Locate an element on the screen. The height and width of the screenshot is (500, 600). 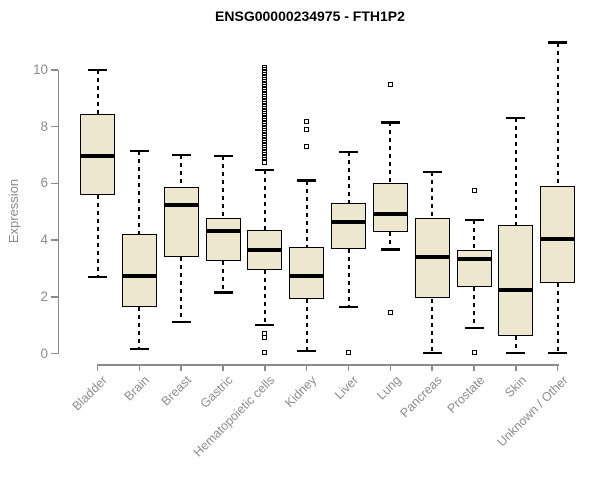
y-tick-label: 8 is located at coordinates (44, 126).